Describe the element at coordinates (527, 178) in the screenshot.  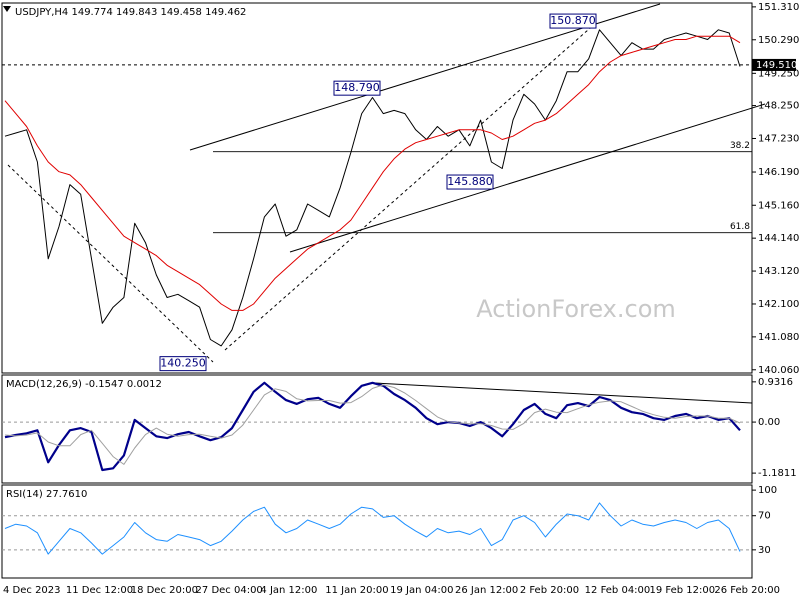
I see `channel-lower` at that location.